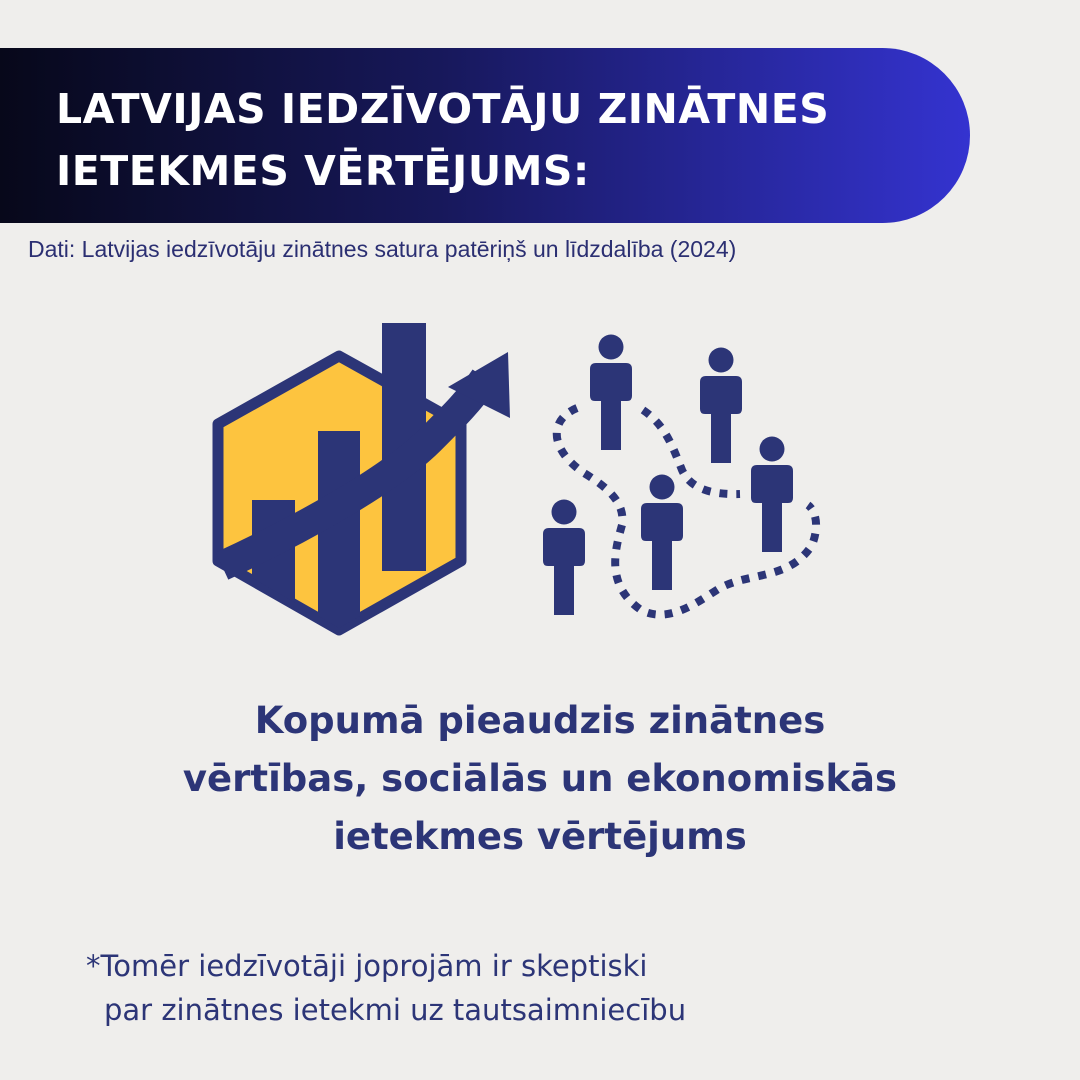 This screenshot has height=1080, width=1080. I want to click on main-line-2: vērtības, sociālās un ekonomiskās, so click(540, 778).